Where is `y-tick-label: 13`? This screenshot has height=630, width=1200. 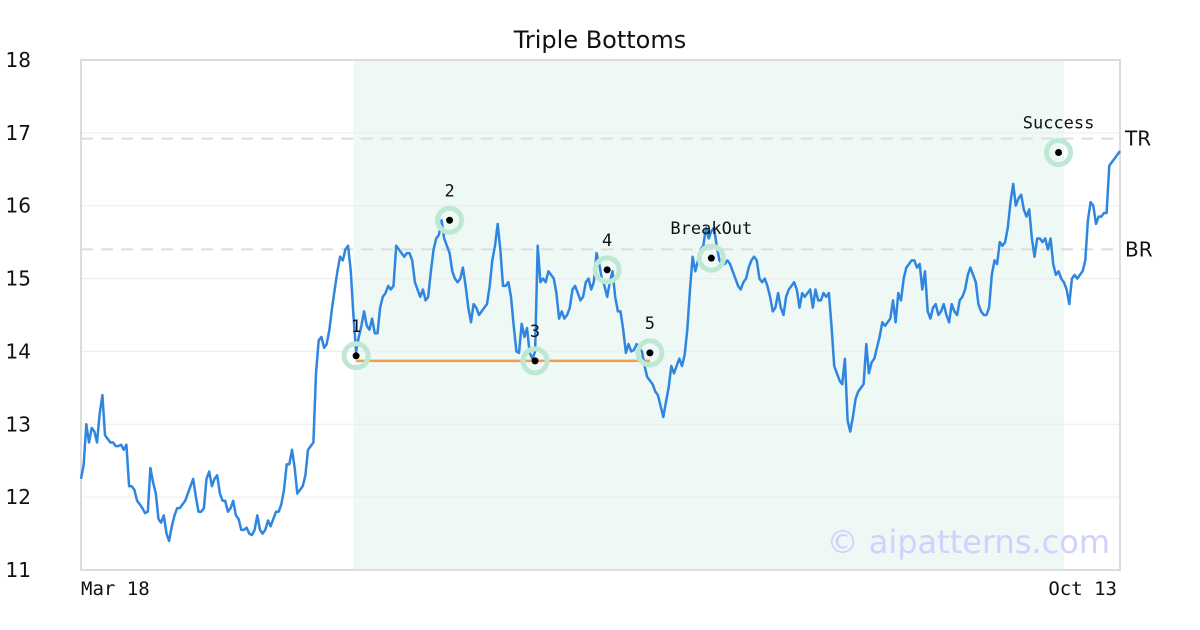
y-tick-label: 13 is located at coordinates (18, 424).